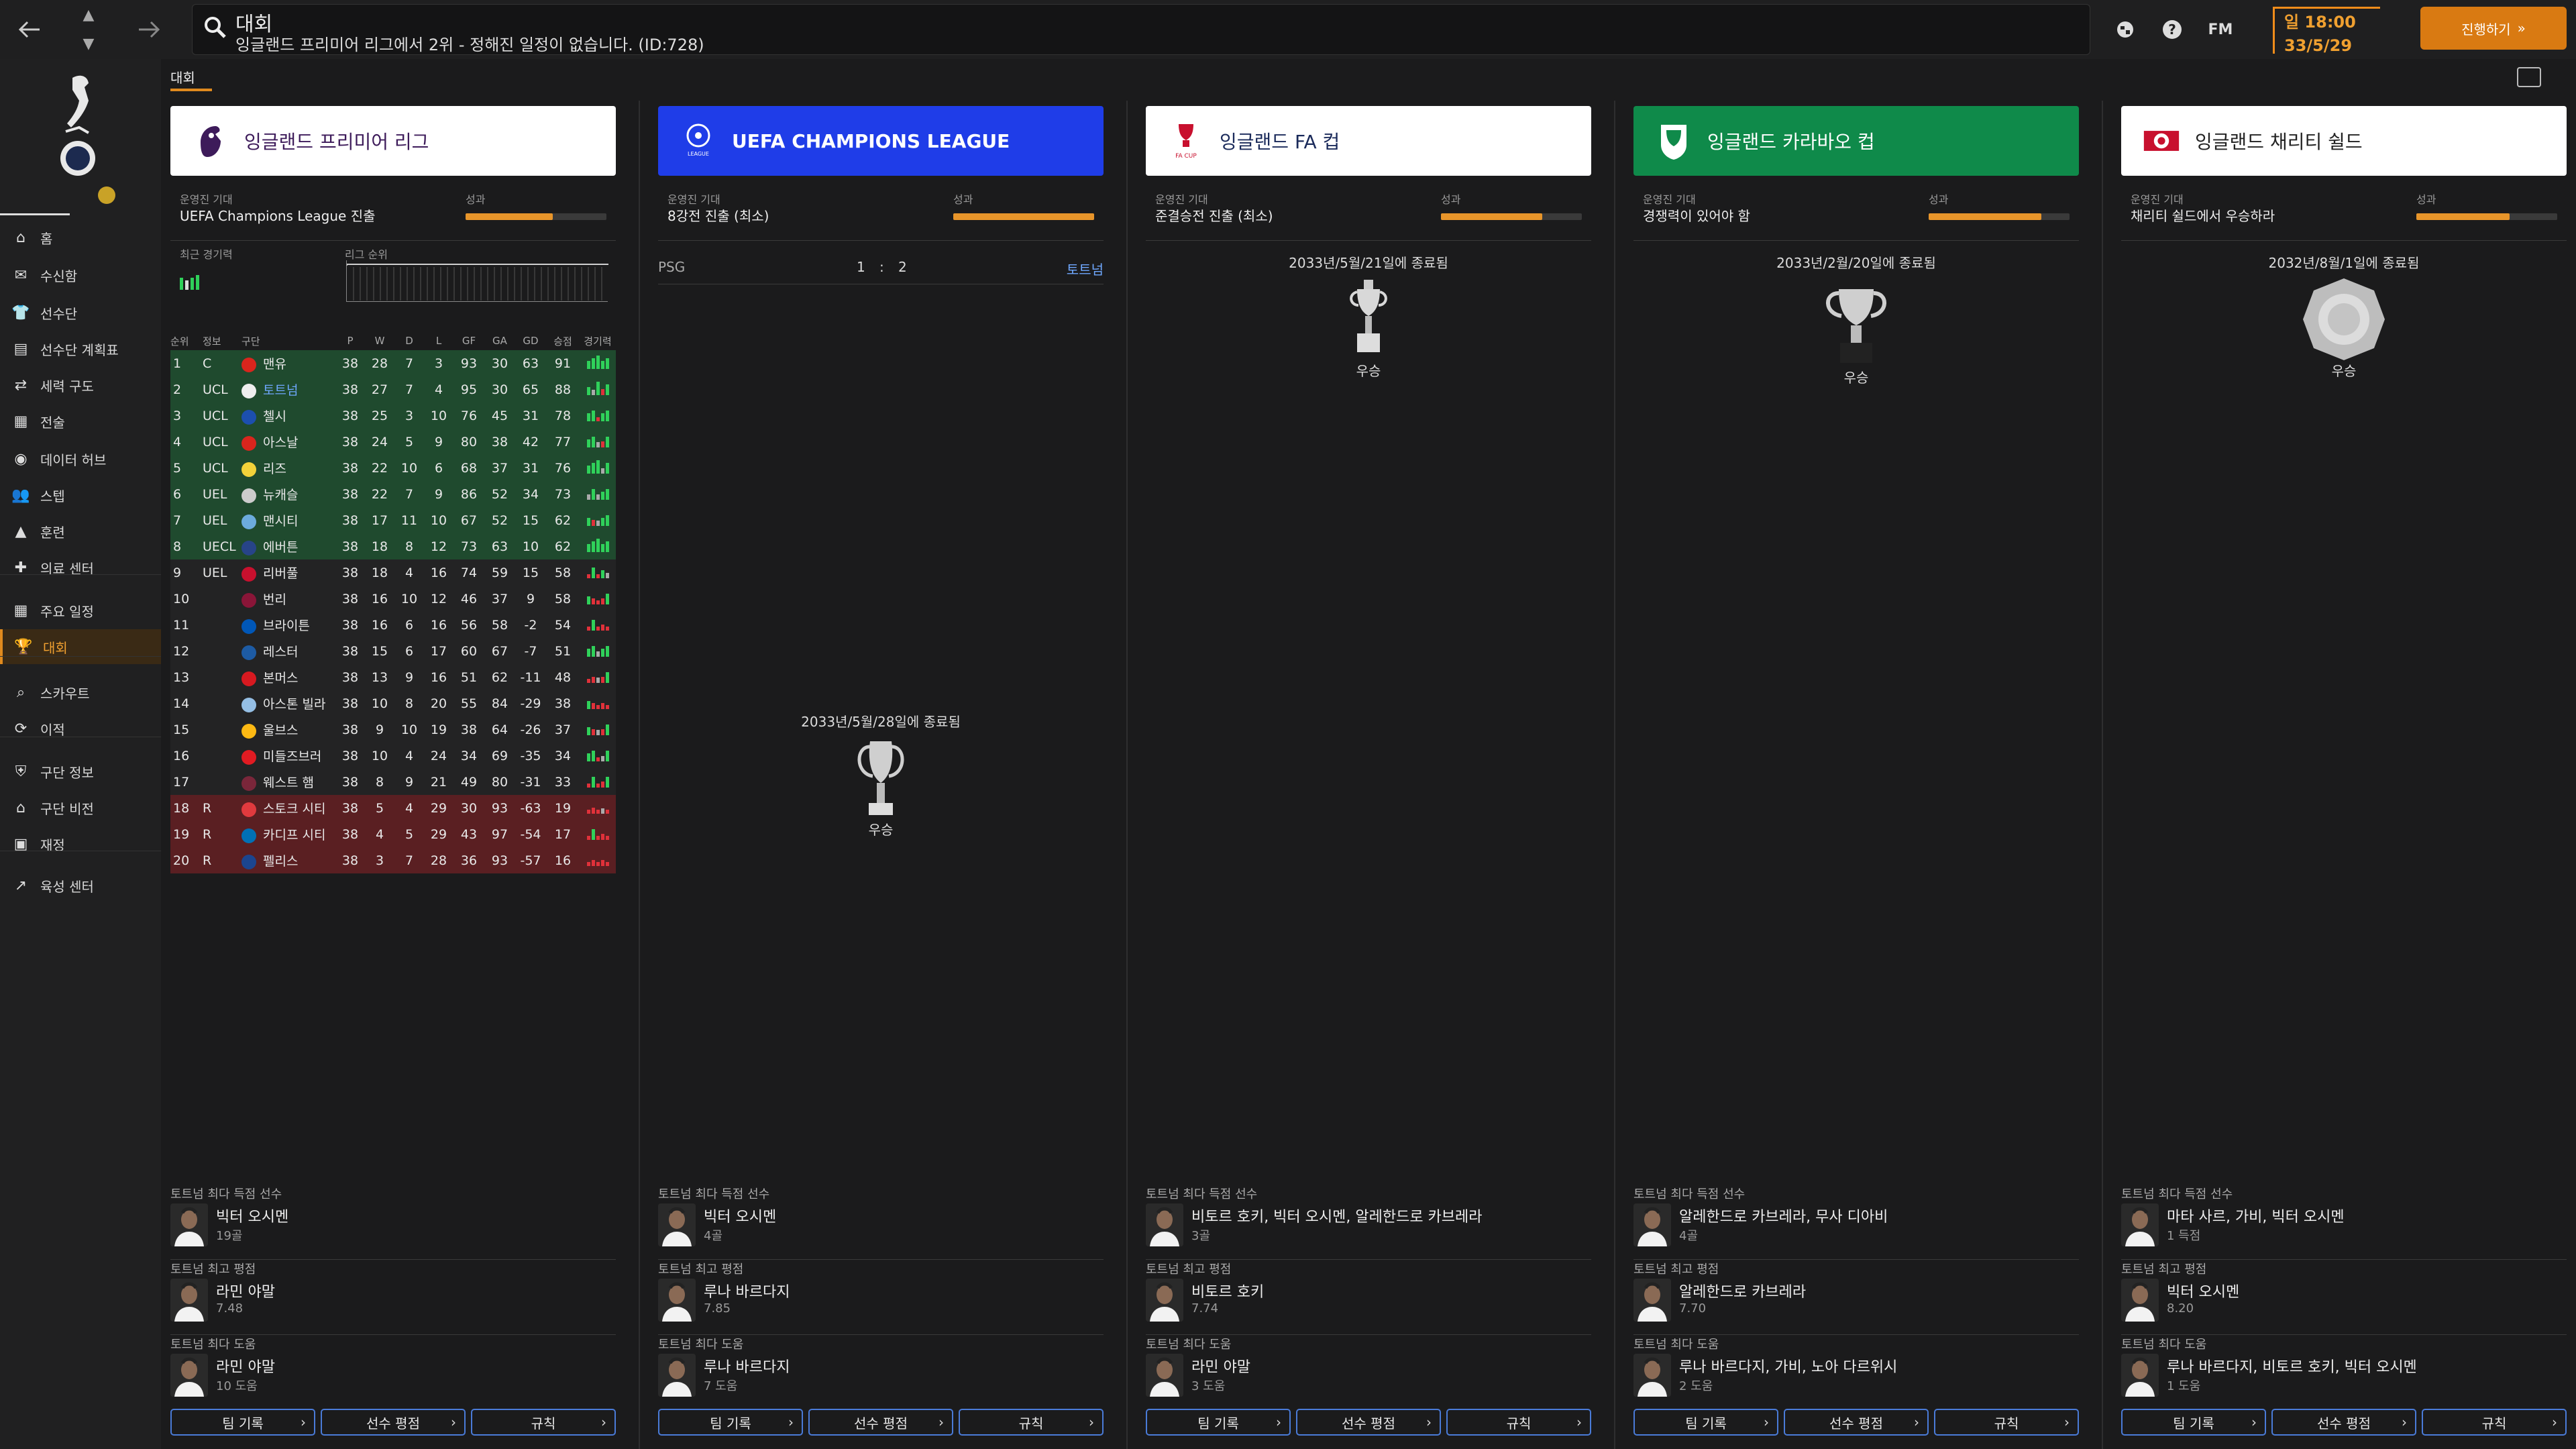 Image resolution: width=2576 pixels, height=1449 pixels. Describe the element at coordinates (80, 458) in the screenshot. I see `sidebar-item-data-hub: ◉ 데이터 허브` at that location.